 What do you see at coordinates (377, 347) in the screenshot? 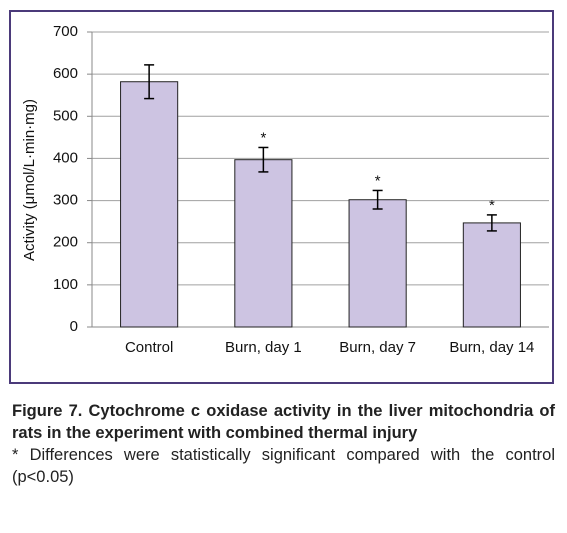
I see `x-tick-label: Burn, day 7` at bounding box center [377, 347].